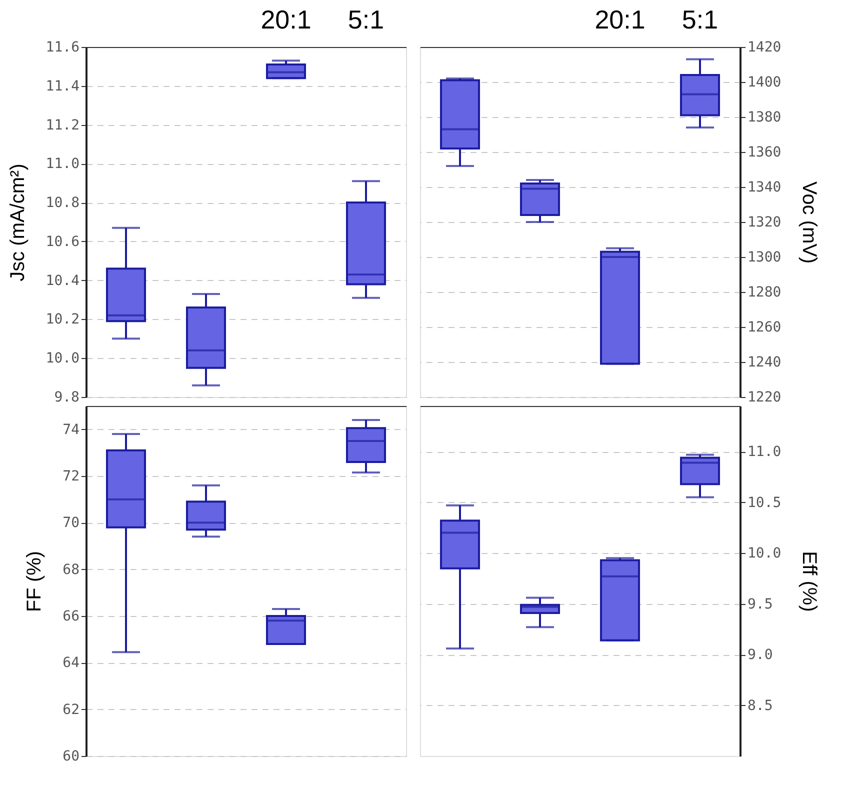 The height and width of the screenshot is (805, 862). What do you see at coordinates (71, 663) in the screenshot?
I see `y-tick-label: 64` at bounding box center [71, 663].